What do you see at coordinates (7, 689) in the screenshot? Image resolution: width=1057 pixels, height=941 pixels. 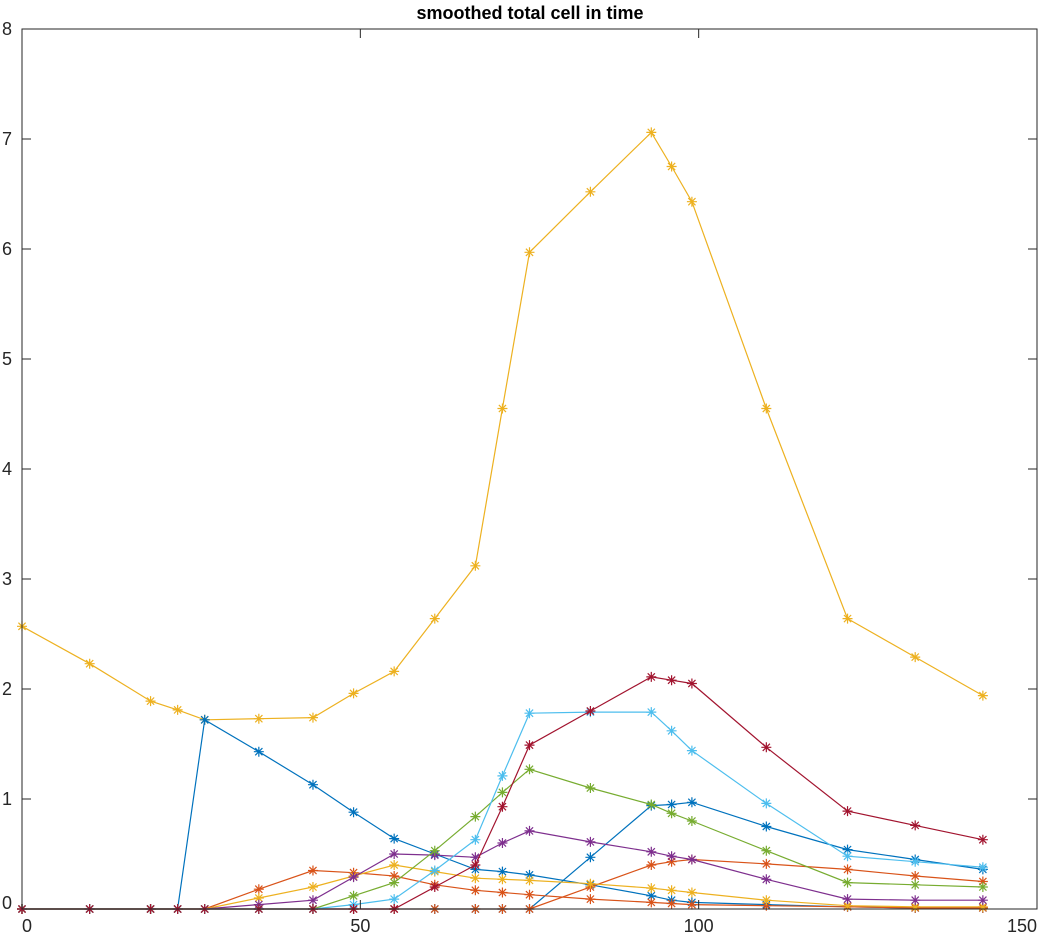 I see `y-tick-label: 2` at bounding box center [7, 689].